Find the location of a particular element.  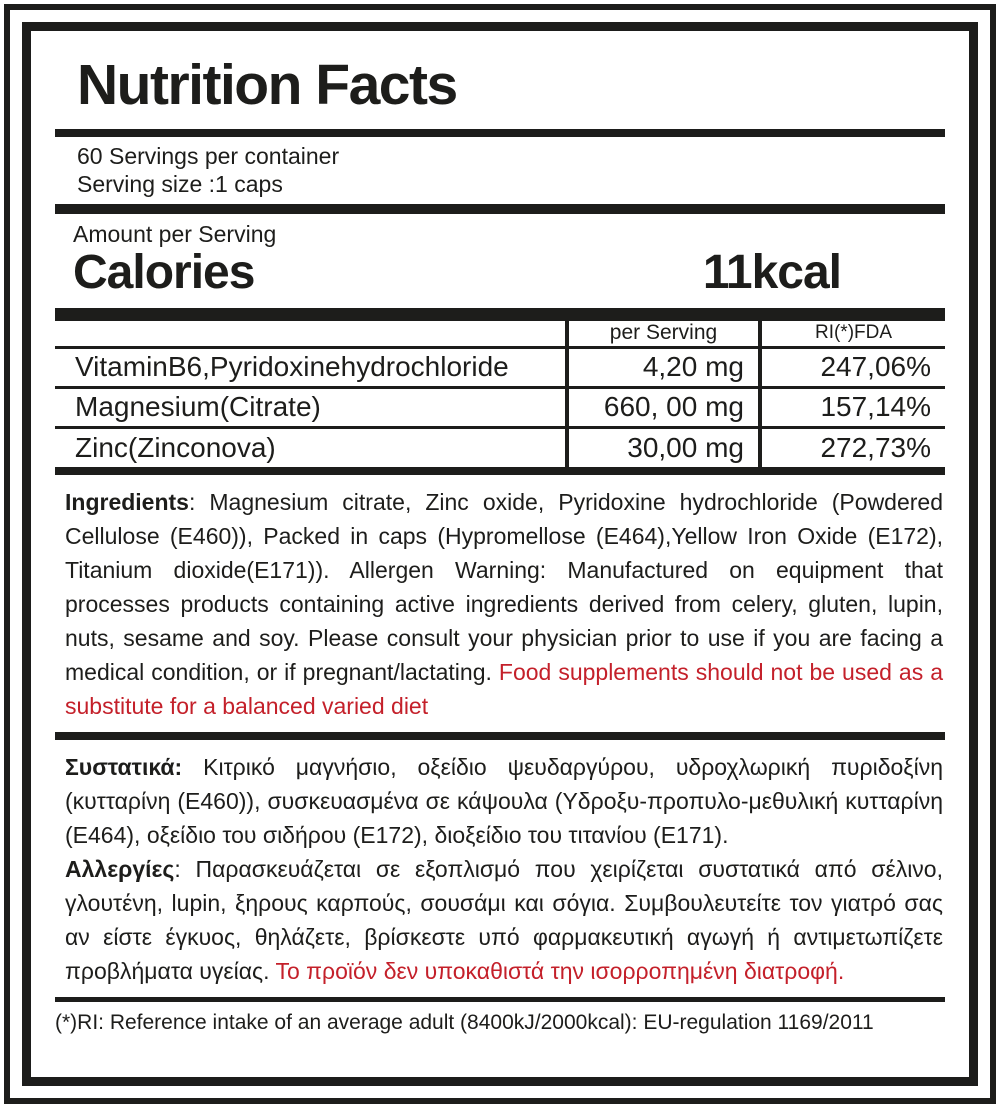

table-row: Magnesium(Citrate) 660, 00 mg 157,14% is located at coordinates (500, 408).